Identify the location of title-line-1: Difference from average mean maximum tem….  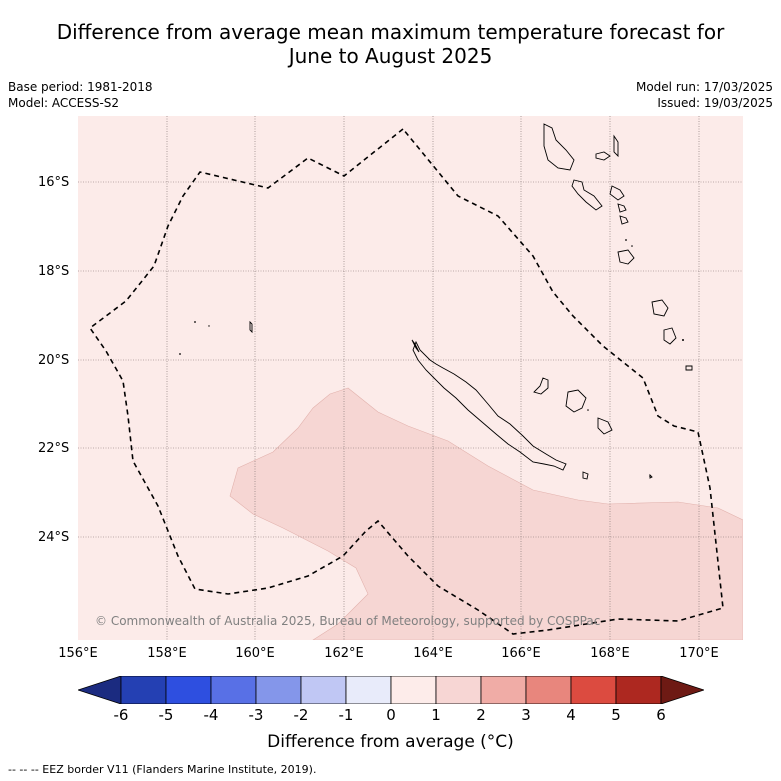
(390, 32).